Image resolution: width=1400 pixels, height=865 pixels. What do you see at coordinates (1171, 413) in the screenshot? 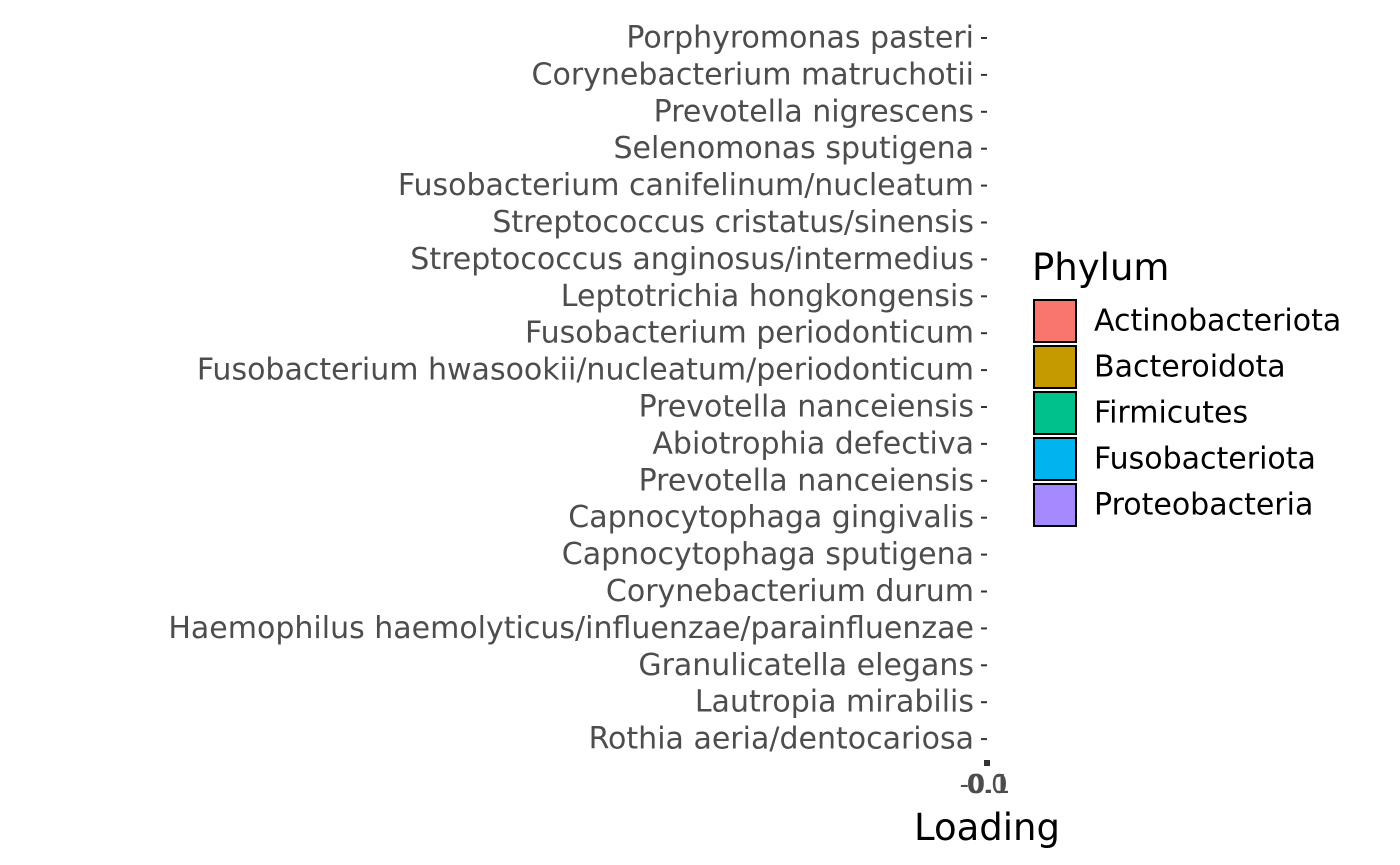
I see `legend-label: Firmicutes` at bounding box center [1171, 413].